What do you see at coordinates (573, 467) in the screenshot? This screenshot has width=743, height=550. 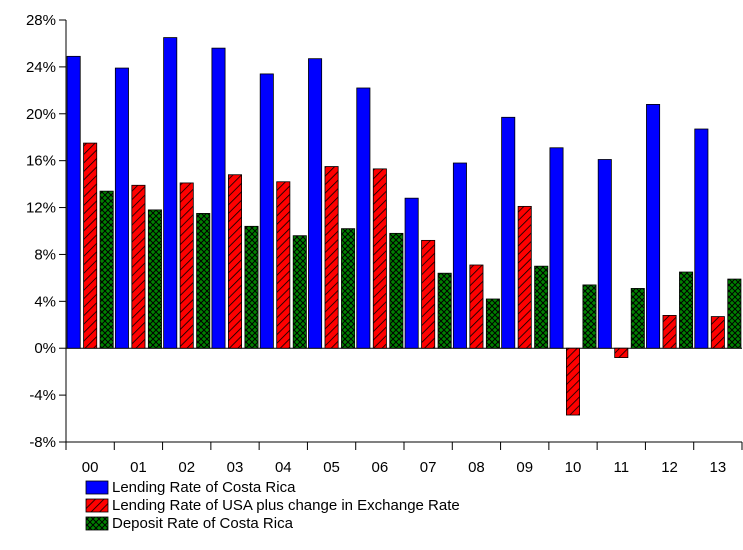 I see `x-tick-label: 10` at bounding box center [573, 467].